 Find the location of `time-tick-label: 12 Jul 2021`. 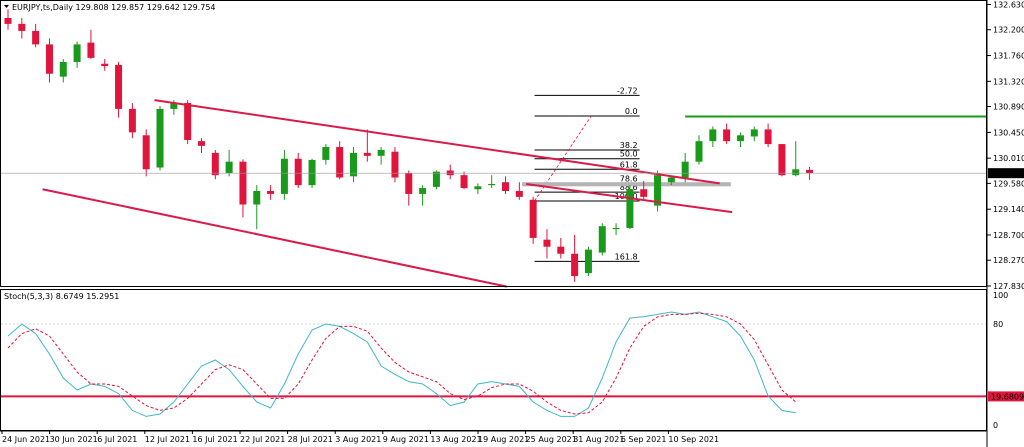

time-tick-label: 12 Jul 2021 is located at coordinates (167, 439).